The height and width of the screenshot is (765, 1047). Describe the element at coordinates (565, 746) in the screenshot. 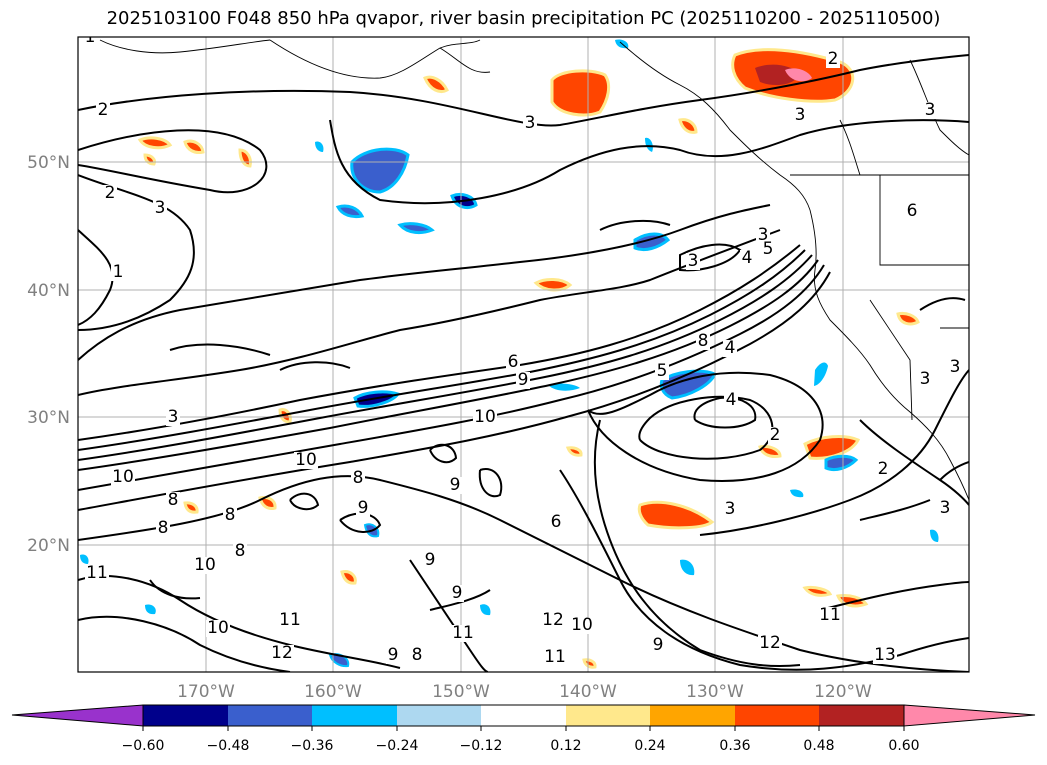

I see `colorbar-tick-label: 0.12` at that location.